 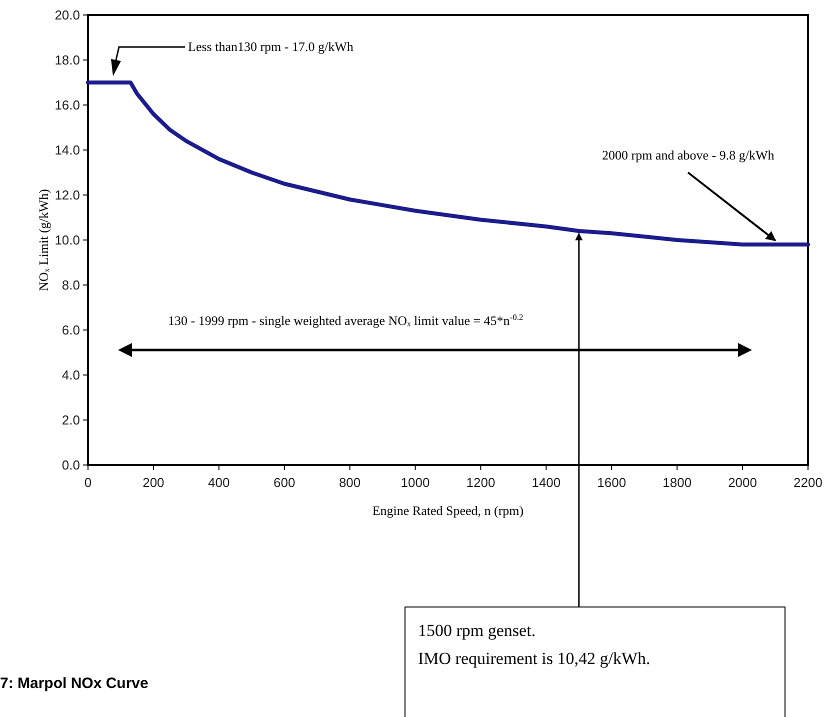 What do you see at coordinates (74, 683) in the screenshot?
I see `text: 7: Marpol NOx Curve` at bounding box center [74, 683].